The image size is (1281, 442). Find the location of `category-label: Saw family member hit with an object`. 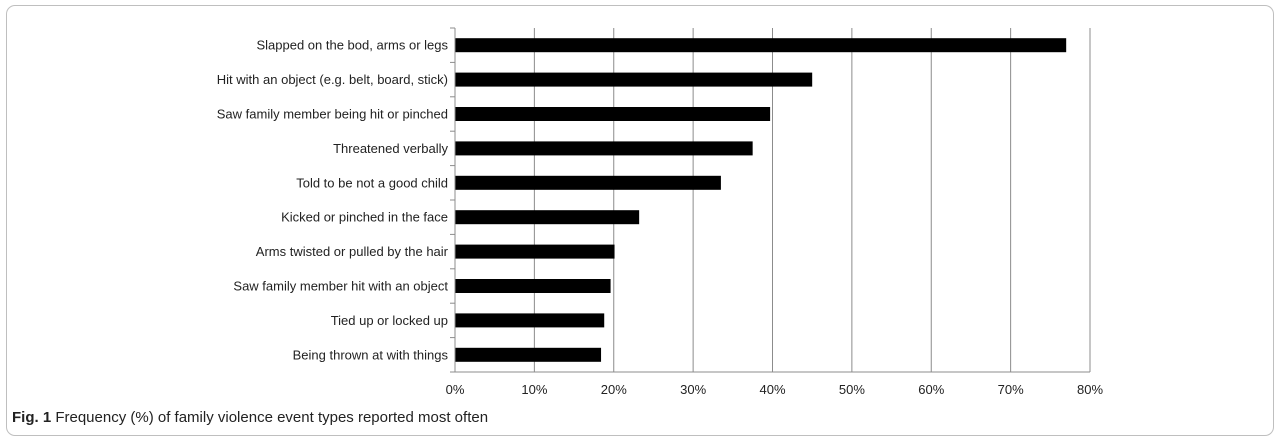

category-label: Saw family member hit with an object is located at coordinates (340, 286).